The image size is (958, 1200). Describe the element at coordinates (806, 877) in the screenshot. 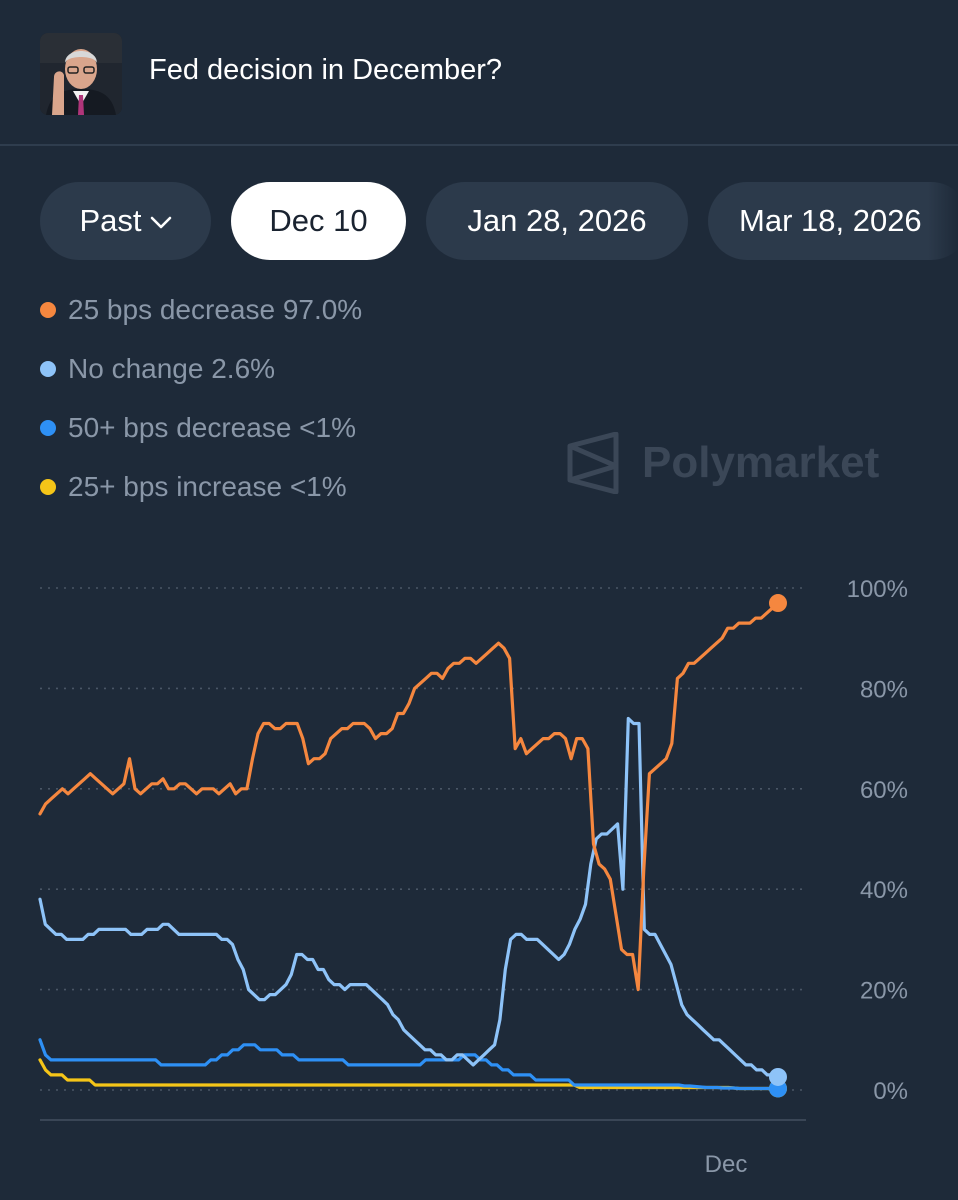

I see `tick-labels: 100% 80% 60% 40% 20% 0% Dec` at that location.